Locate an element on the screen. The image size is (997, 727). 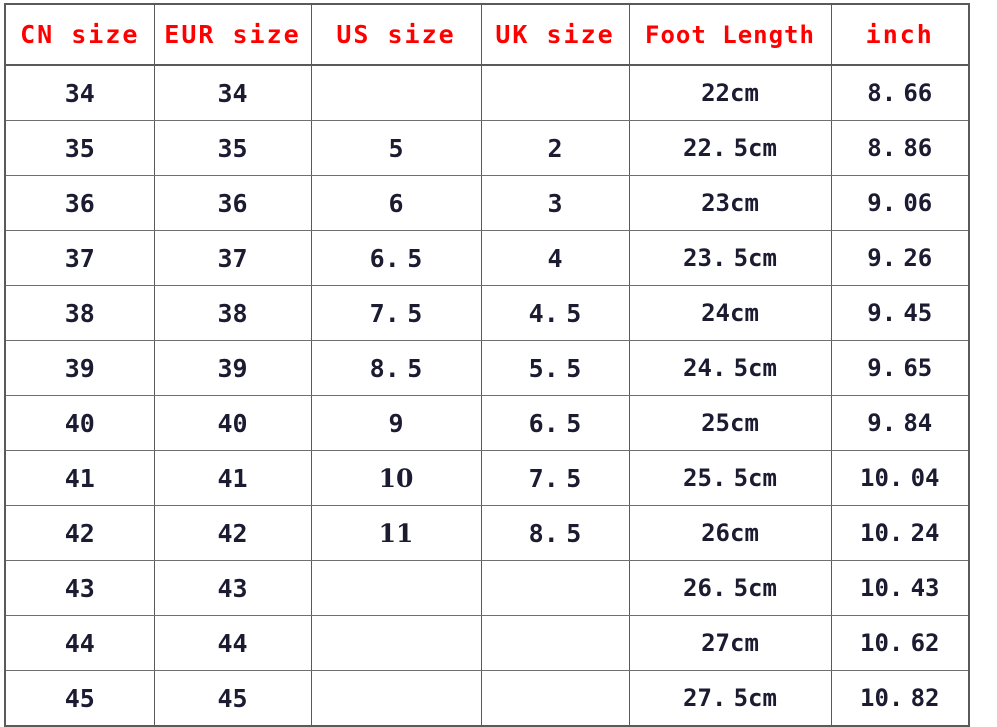
cell-inch: 9. 84 is located at coordinates (900, 423).